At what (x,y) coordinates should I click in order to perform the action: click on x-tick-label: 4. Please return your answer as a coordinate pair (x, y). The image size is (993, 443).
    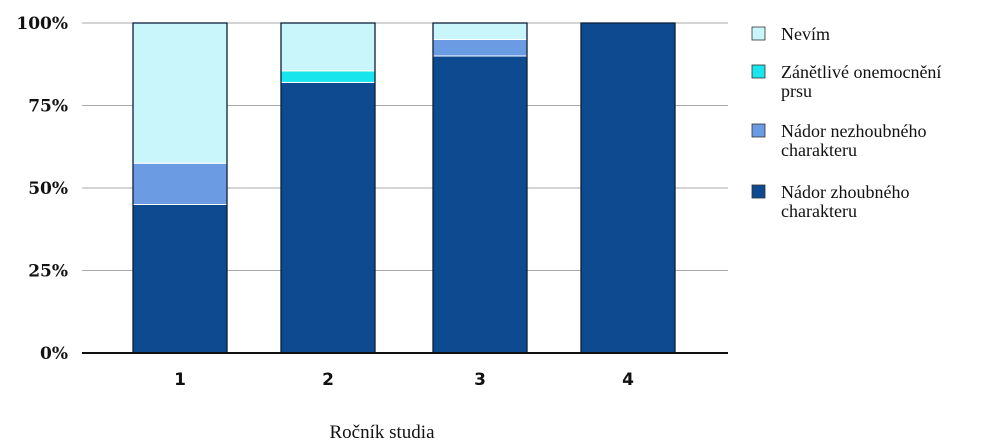
    Looking at the image, I should click on (628, 380).